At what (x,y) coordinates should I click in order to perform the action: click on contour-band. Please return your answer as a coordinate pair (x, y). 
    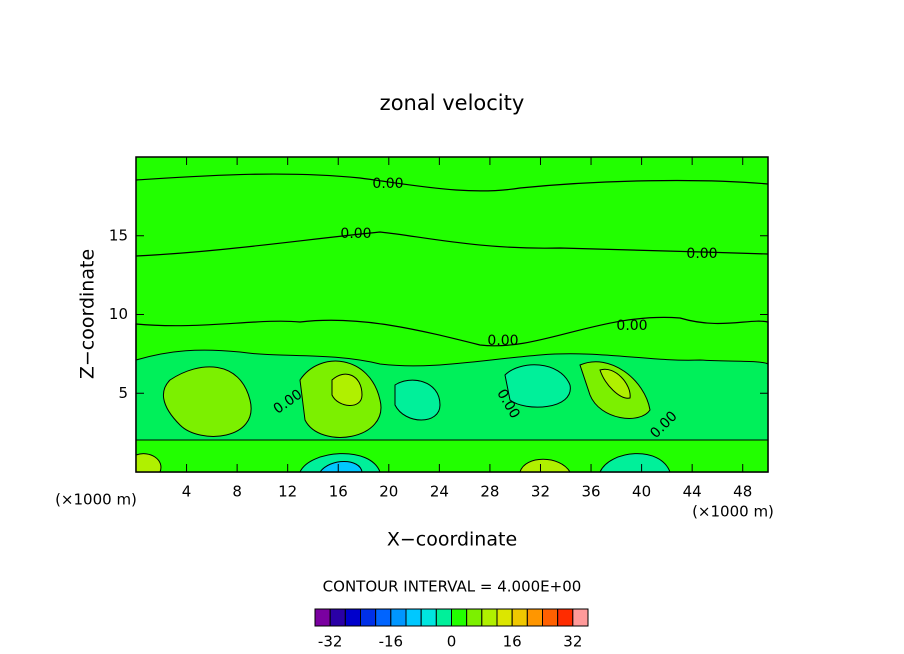
    Looking at the image, I should click on (452, 456).